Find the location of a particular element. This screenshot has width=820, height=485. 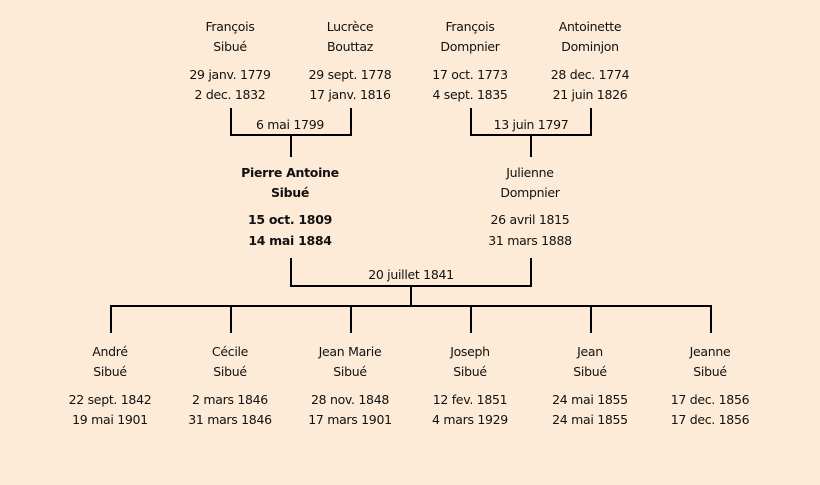

person-children-0-last-name: Sibué is located at coordinates (110, 371).